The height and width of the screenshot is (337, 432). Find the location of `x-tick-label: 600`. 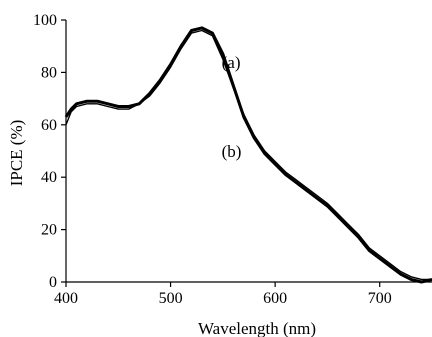

x-tick-label: 600 is located at coordinates (275, 298).